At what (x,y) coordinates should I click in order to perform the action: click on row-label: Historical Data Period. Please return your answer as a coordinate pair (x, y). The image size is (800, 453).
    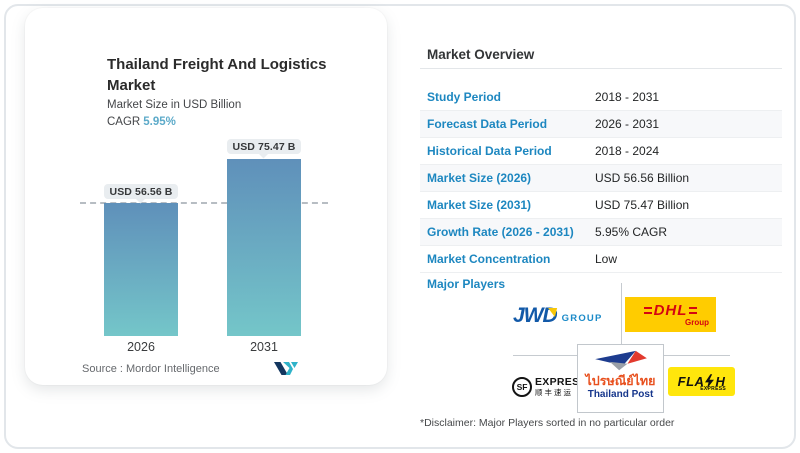
    Looking at the image, I should click on (489, 151).